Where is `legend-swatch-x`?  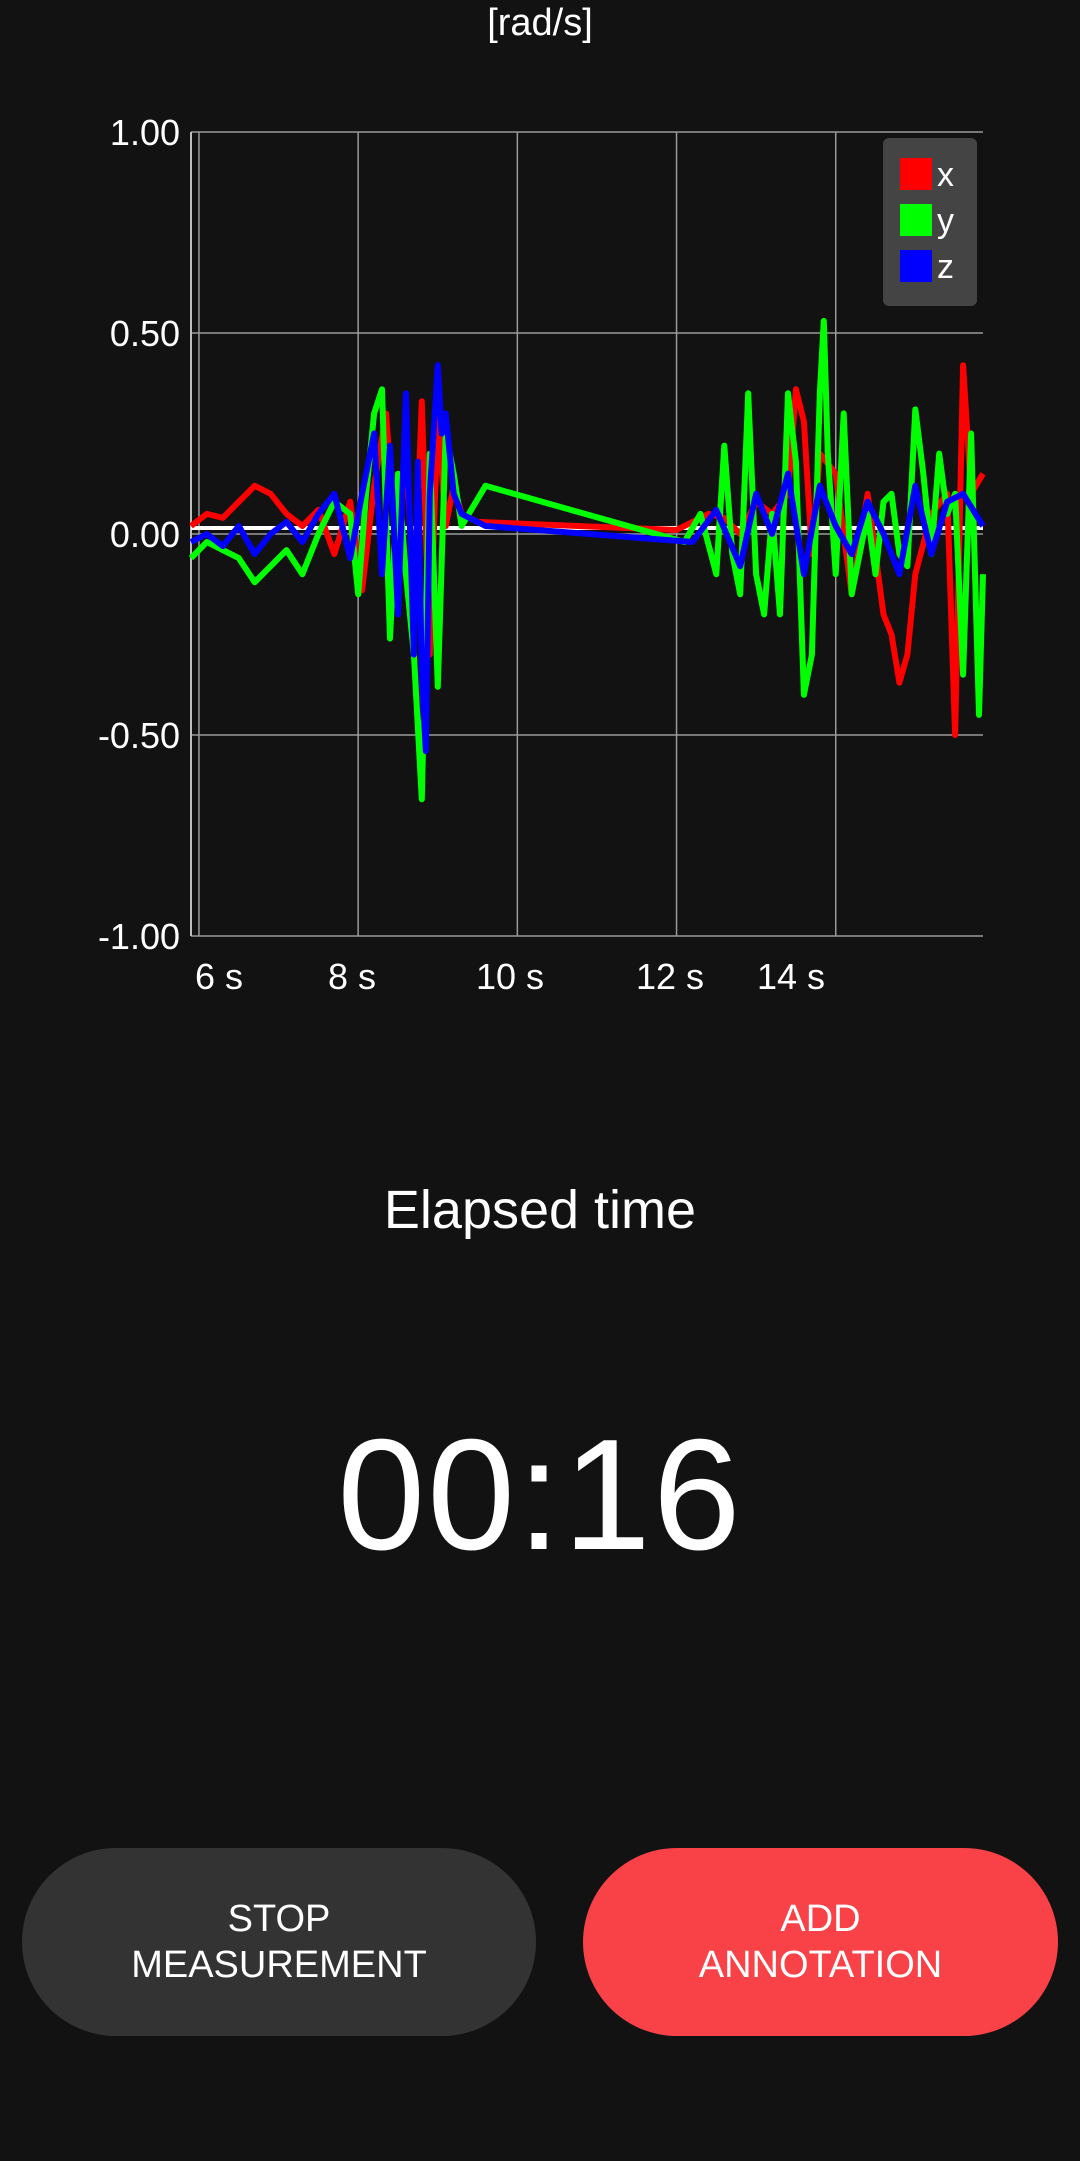
legend-swatch-x is located at coordinates (916, 174).